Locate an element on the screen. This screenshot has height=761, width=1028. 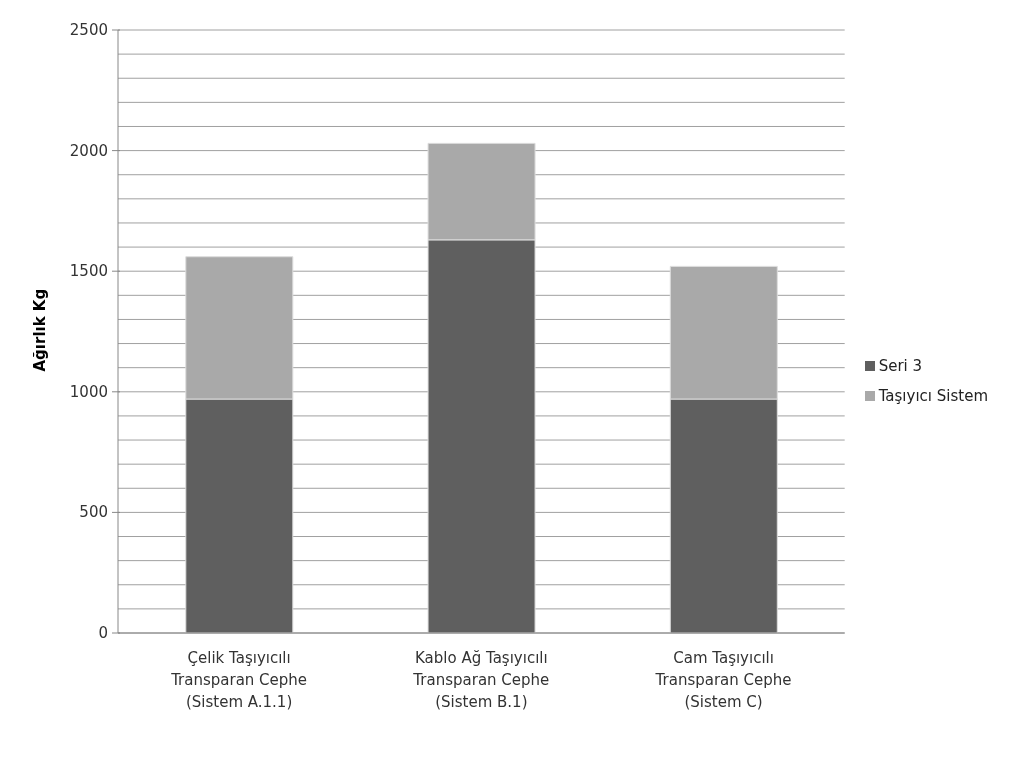
x-tick-label: Cam Taşıyıcılı Transparan Cephe (Sistem C) is located at coordinates (723, 680).